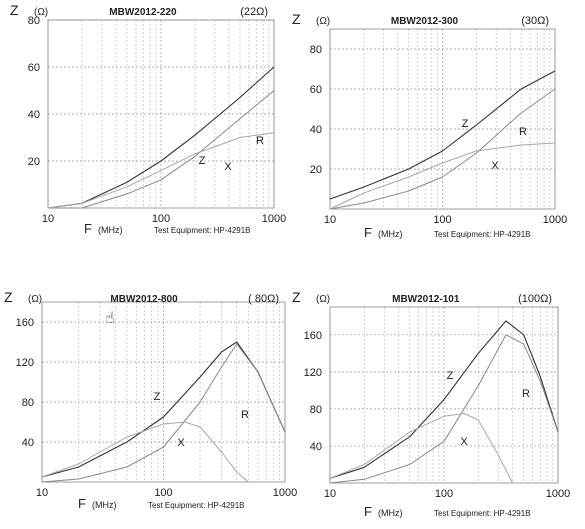  I want to click on impedance-label: (22Ω), so click(254, 12).